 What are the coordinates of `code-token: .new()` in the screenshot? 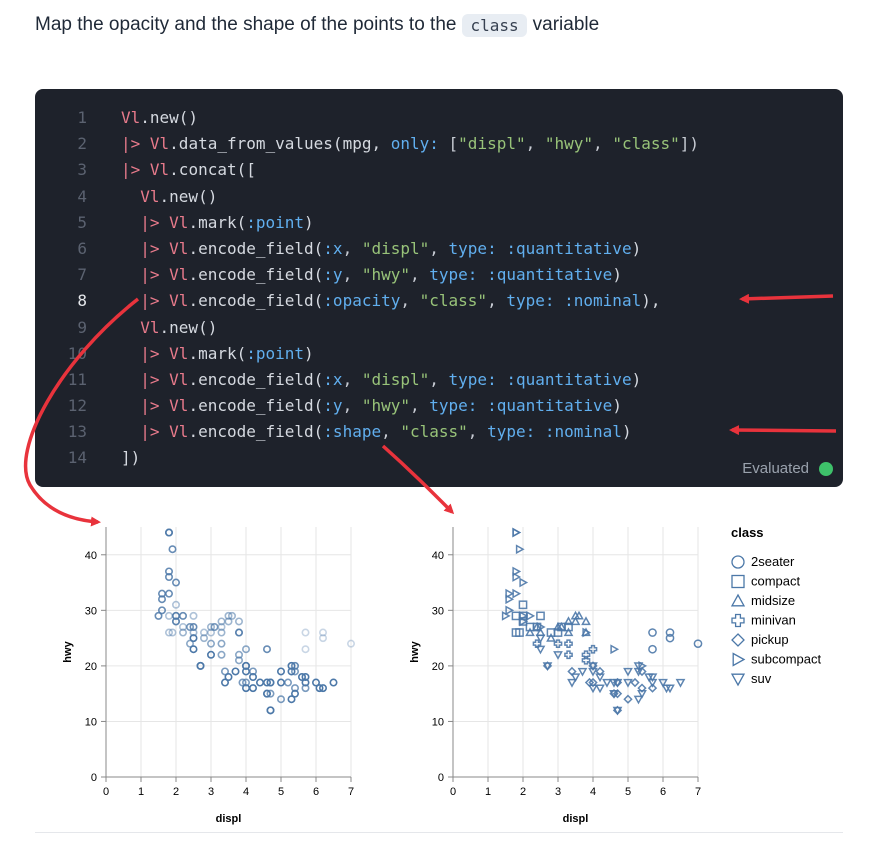 It's located at (169, 117).